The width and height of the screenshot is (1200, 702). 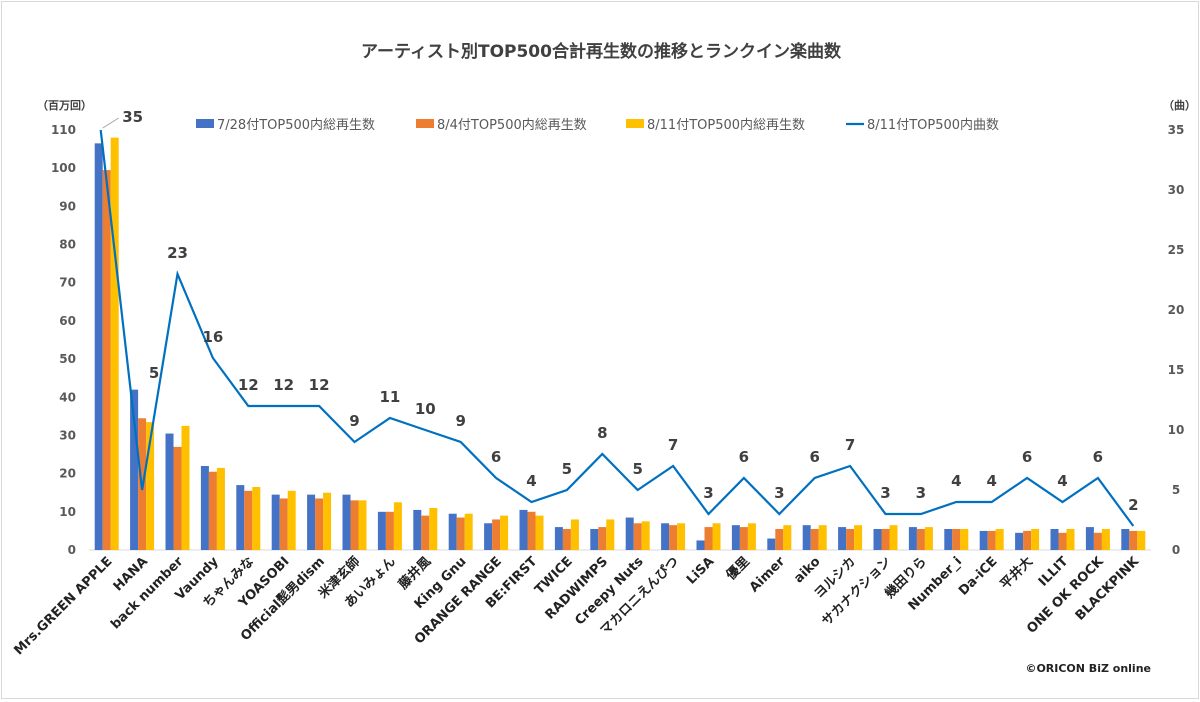 What do you see at coordinates (601, 51) in the screenshot?
I see `chart-title: アーティスト別TOP500合計再生数の推移とランクイン楽曲数` at bounding box center [601, 51].